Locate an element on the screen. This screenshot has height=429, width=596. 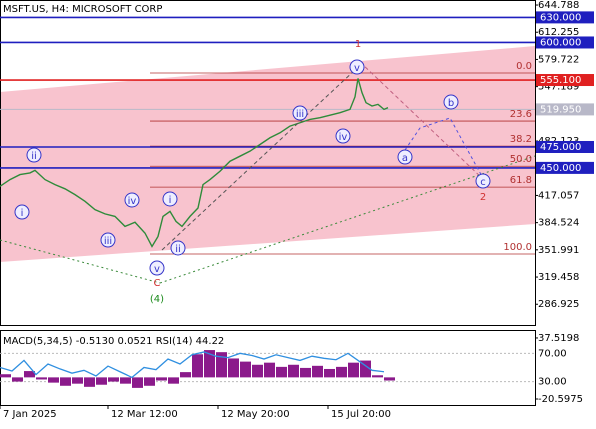
y-tick-label: 547.189 is located at coordinates (558, 87).